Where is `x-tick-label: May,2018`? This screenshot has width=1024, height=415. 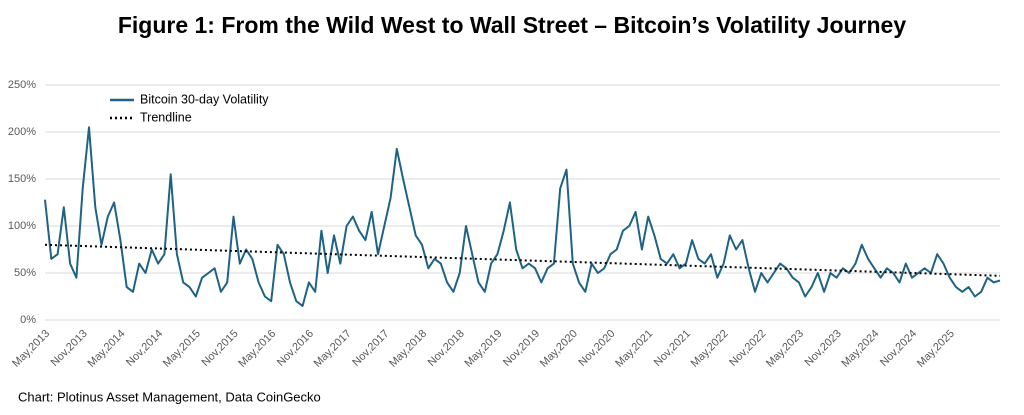 x-tick-label: May,2018 is located at coordinates (408, 349).